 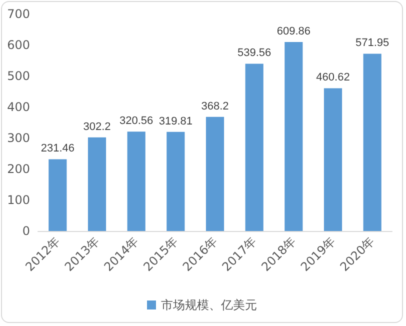 I want to click on data-label: 319.81, so click(x=175, y=121).